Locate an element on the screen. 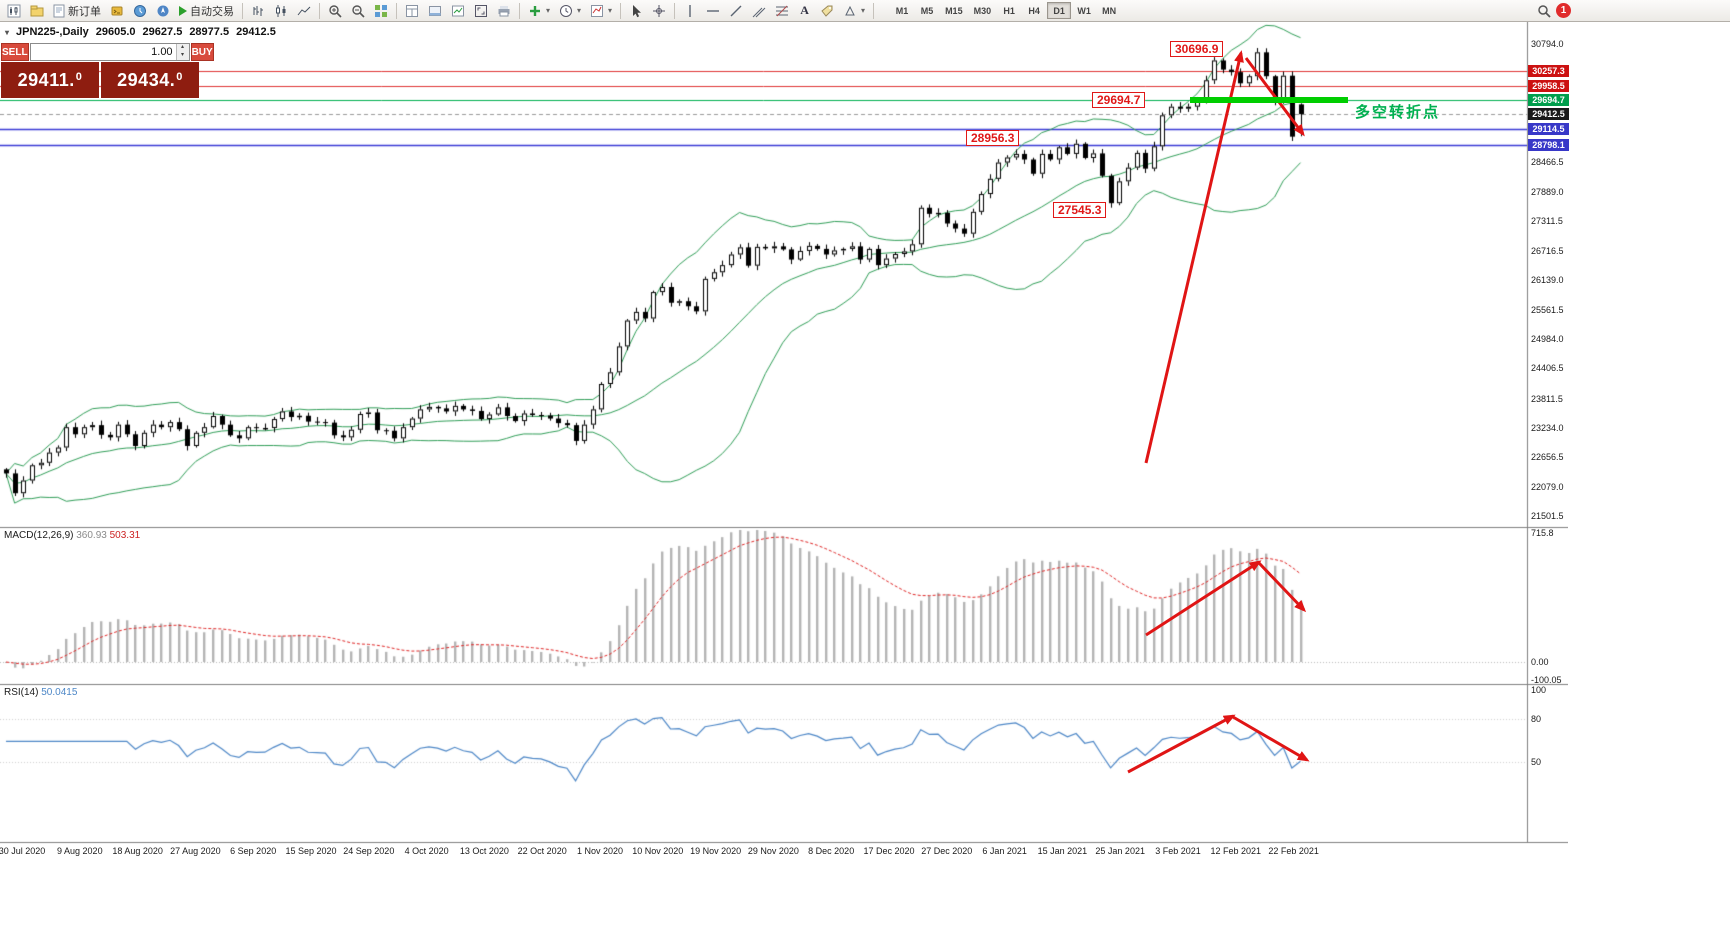 This screenshot has width=1730, height=944. pivot-line-segment is located at coordinates (1269, 100).